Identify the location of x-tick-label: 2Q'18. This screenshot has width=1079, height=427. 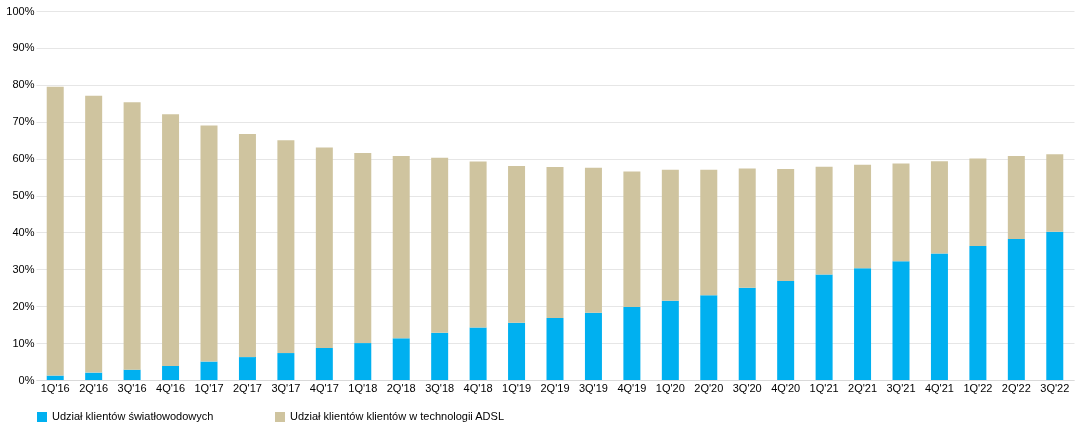
(401, 387).